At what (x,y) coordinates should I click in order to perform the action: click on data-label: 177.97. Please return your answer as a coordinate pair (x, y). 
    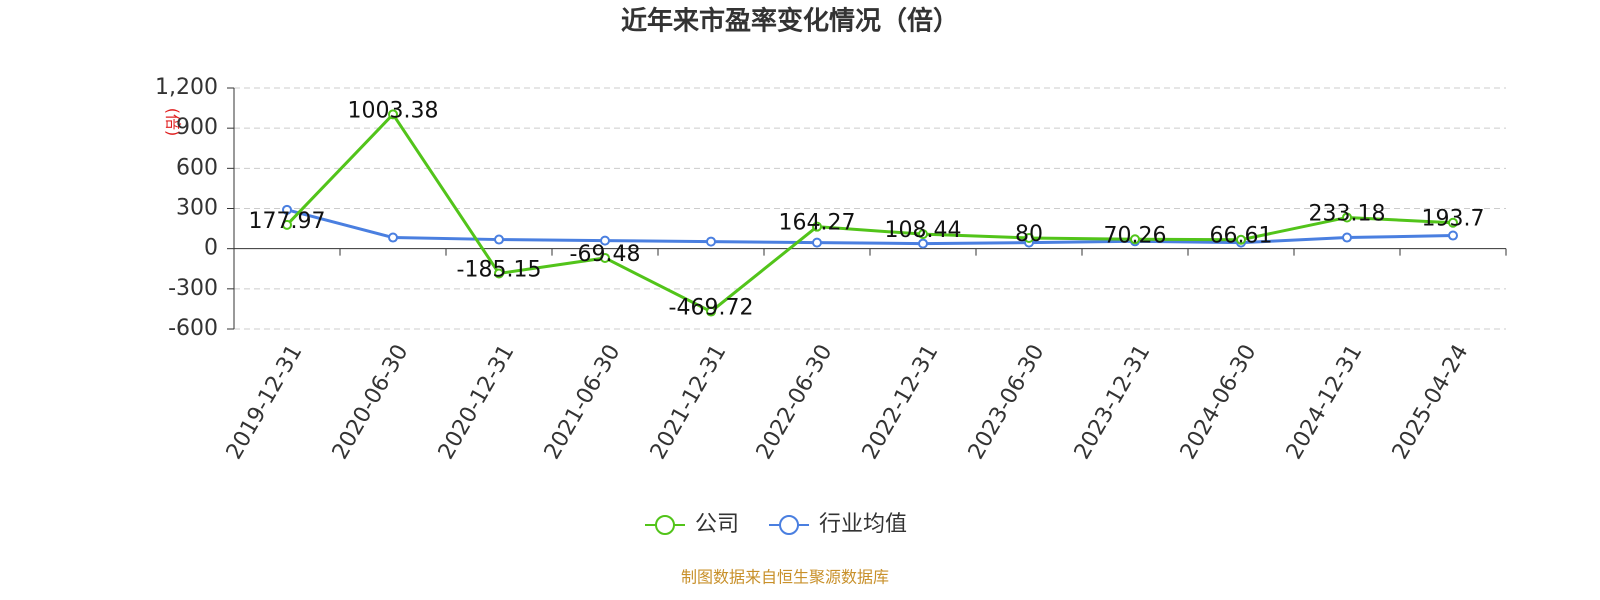
    Looking at the image, I should click on (287, 221).